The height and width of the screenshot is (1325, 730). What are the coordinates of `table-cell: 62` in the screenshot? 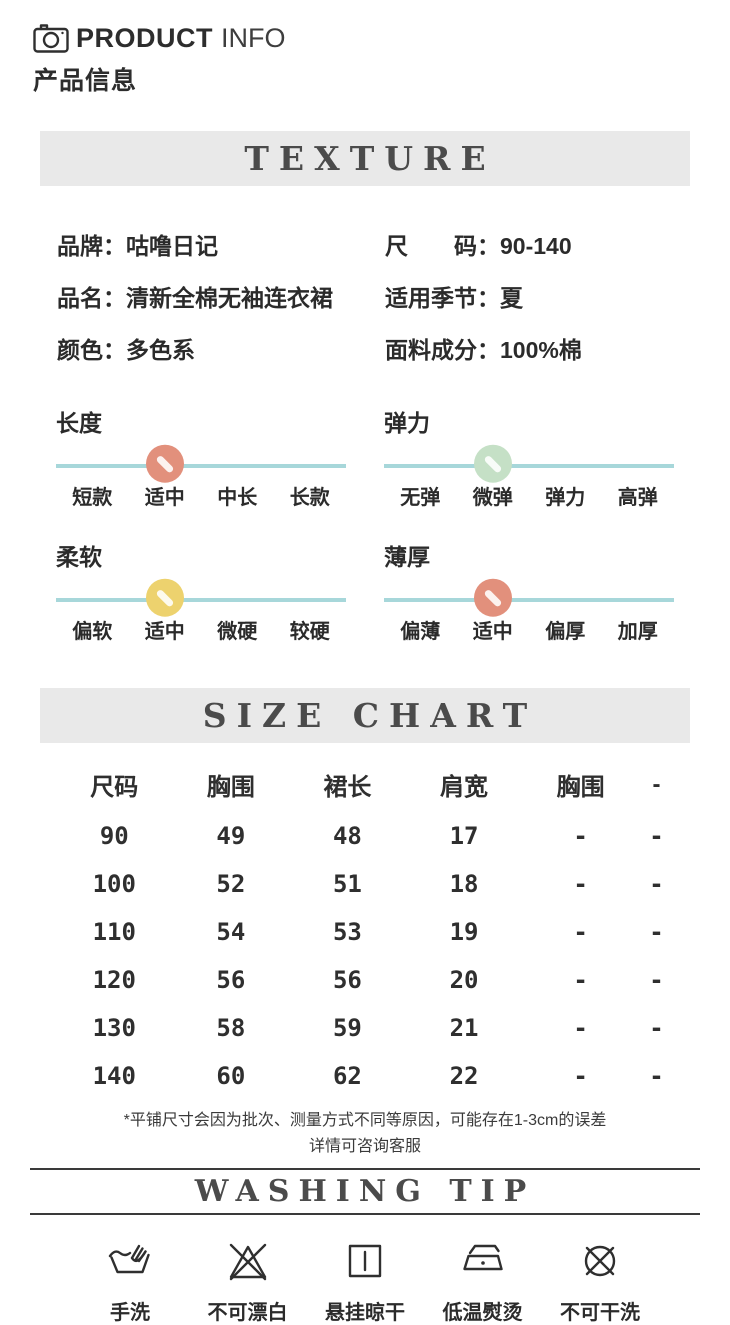 It's located at (347, 1076).